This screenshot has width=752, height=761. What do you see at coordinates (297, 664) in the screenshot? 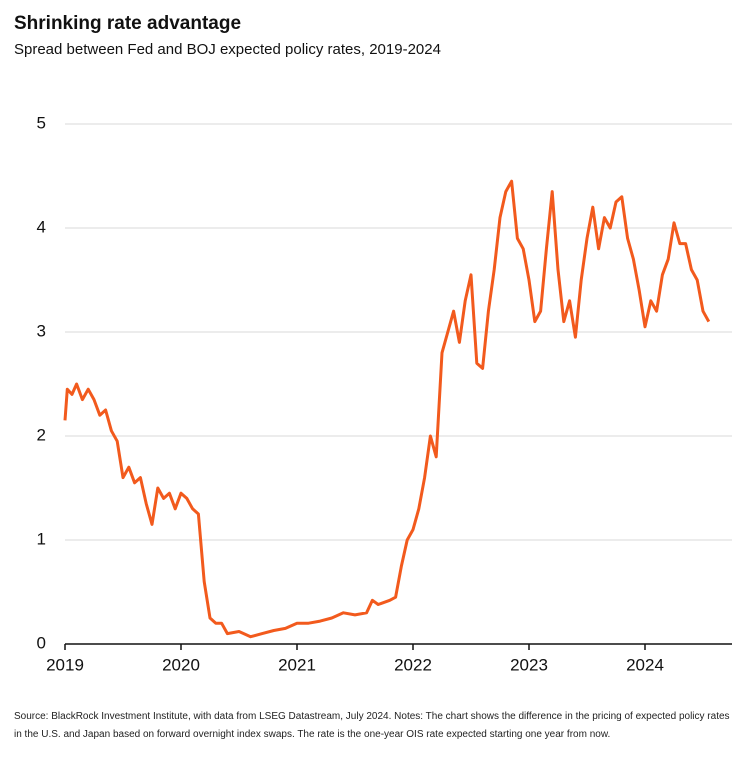
I see `x-tick-label: 2021` at bounding box center [297, 664].